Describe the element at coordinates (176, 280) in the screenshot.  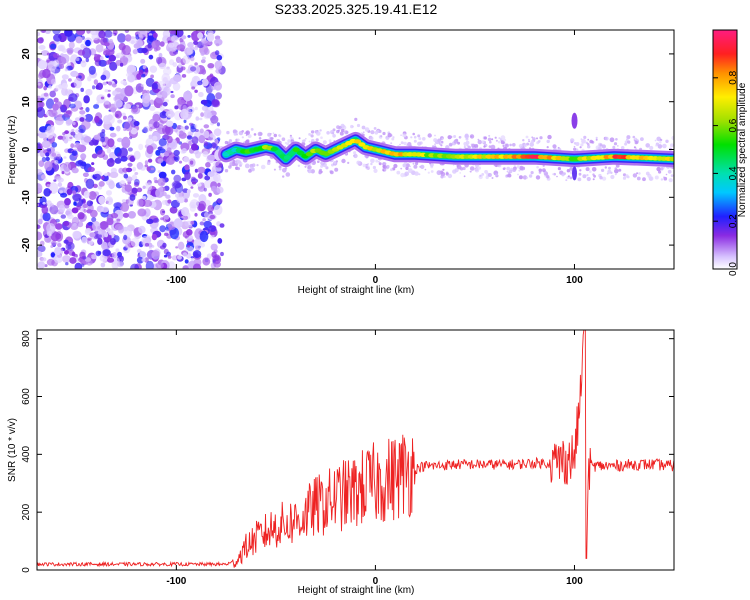
I see `x-tick-label: -100` at that location.